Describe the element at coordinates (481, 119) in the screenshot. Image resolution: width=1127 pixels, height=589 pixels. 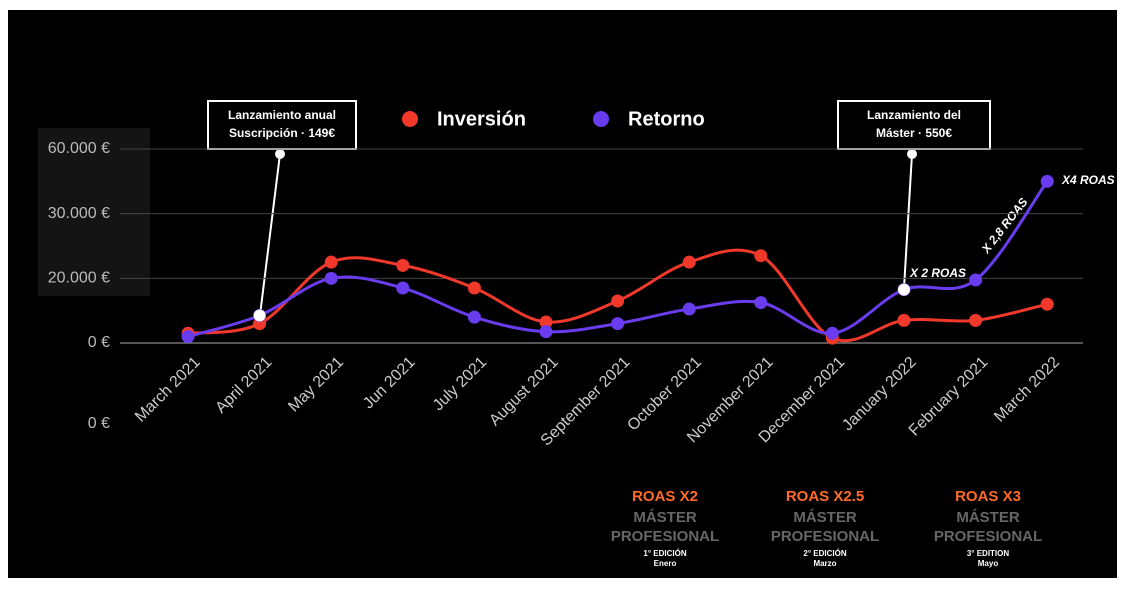
I see `legend-label: Inversión` at that location.